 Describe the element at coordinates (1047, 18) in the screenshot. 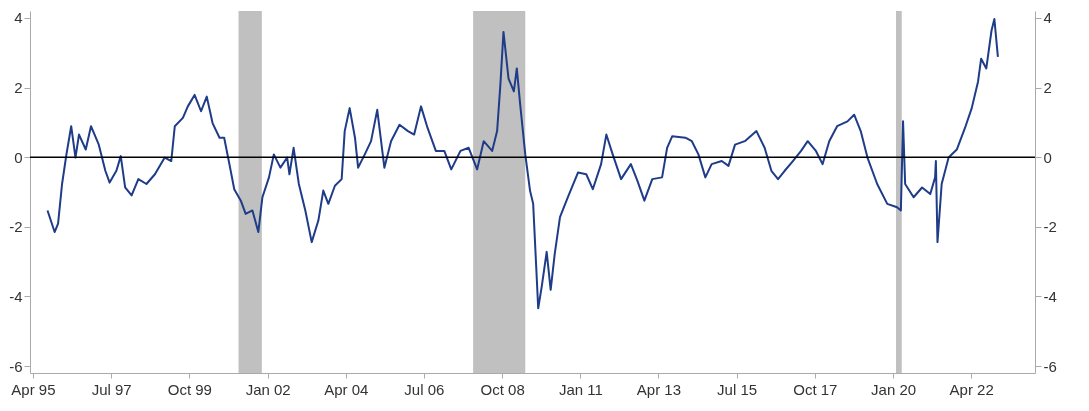

I see `y2-tick-label: 4` at that location.